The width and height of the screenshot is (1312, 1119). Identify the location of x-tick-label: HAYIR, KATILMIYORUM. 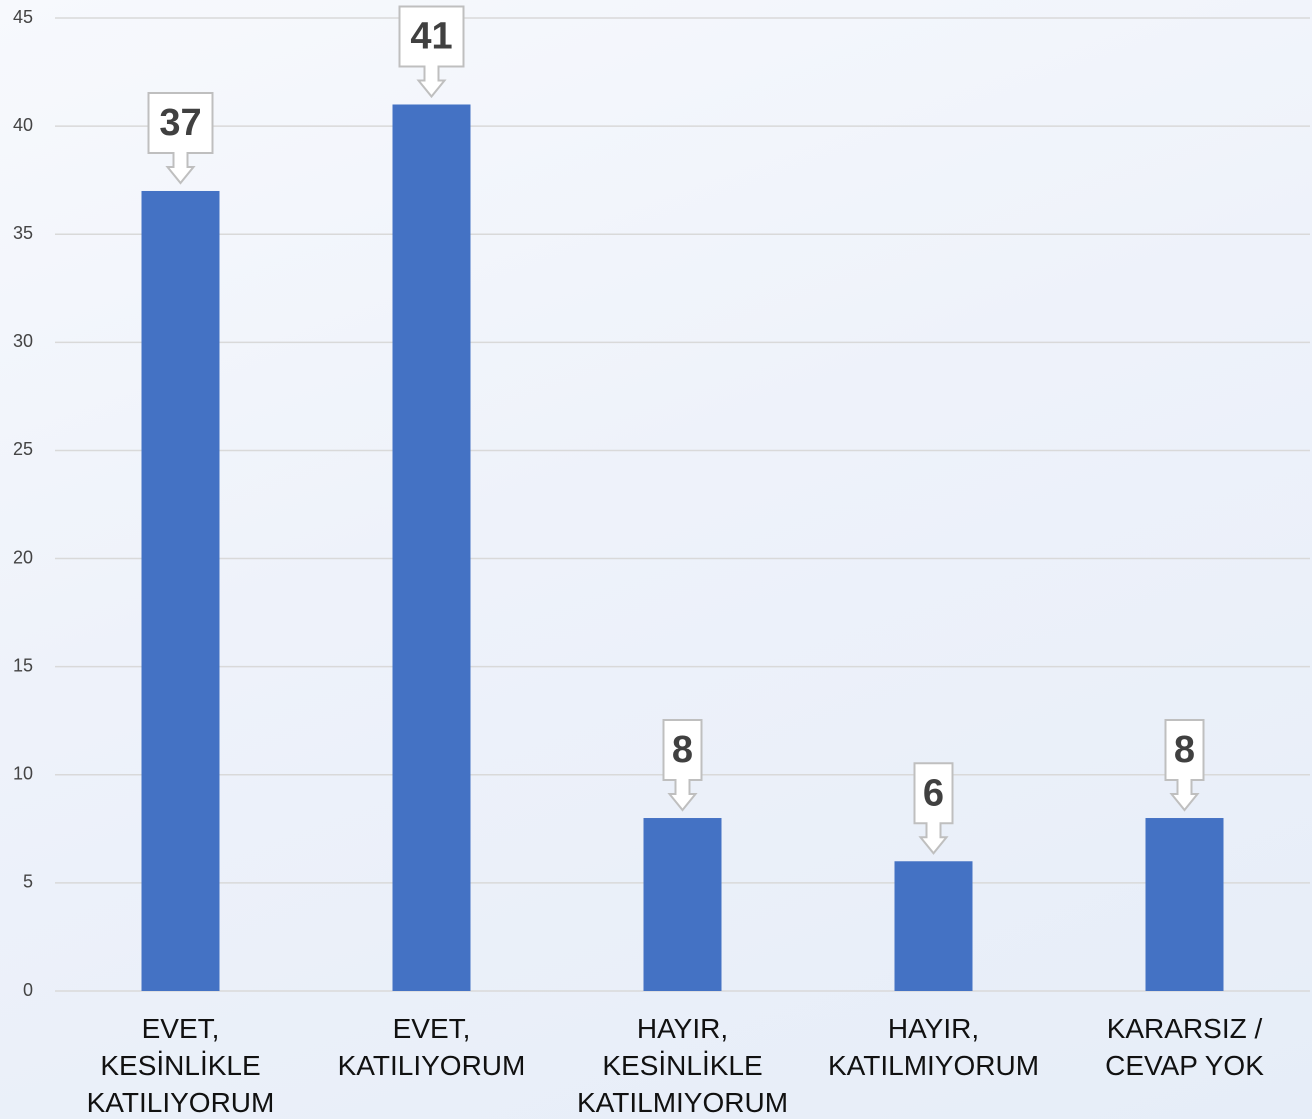
(933, 1047).